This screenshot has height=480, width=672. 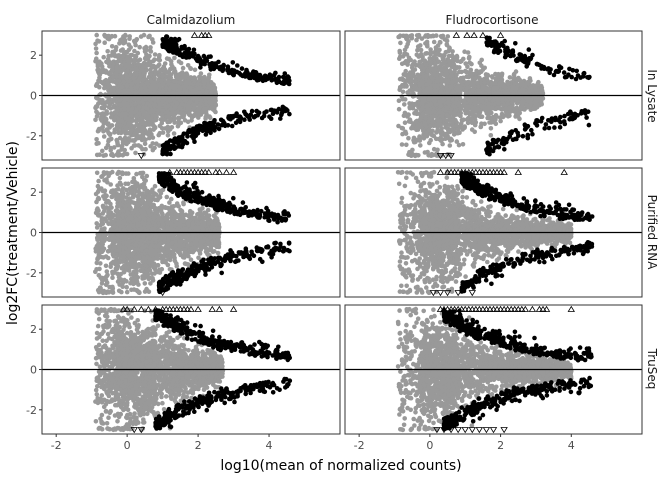 What do you see at coordinates (191, 20) in the screenshot?
I see `column-strip-label: Calmidazolium` at bounding box center [191, 20].